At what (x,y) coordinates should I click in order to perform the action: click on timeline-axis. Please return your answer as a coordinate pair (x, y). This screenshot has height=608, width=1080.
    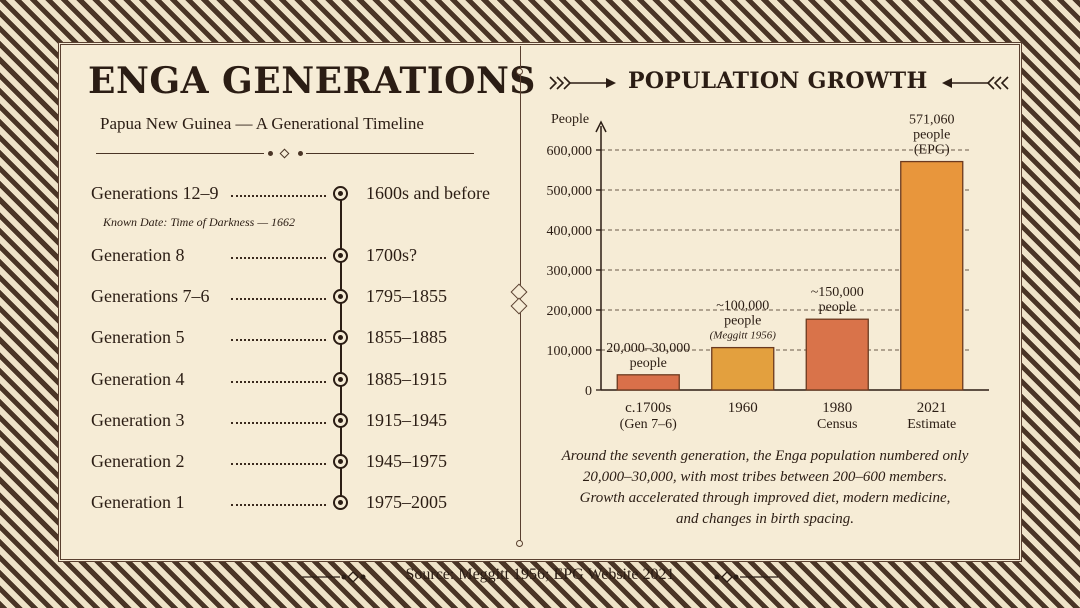
    Looking at the image, I should click on (341, 347).